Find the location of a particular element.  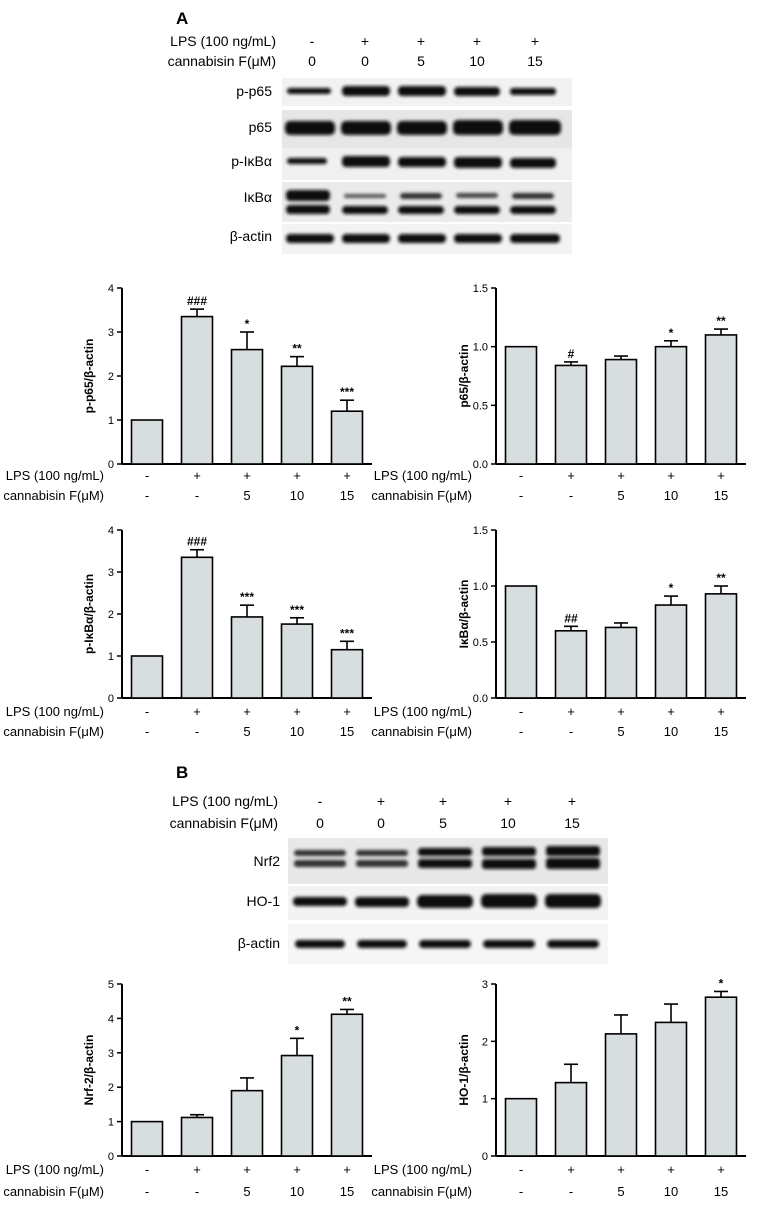

lane-2-lps: + is located at coordinates (381, 801).